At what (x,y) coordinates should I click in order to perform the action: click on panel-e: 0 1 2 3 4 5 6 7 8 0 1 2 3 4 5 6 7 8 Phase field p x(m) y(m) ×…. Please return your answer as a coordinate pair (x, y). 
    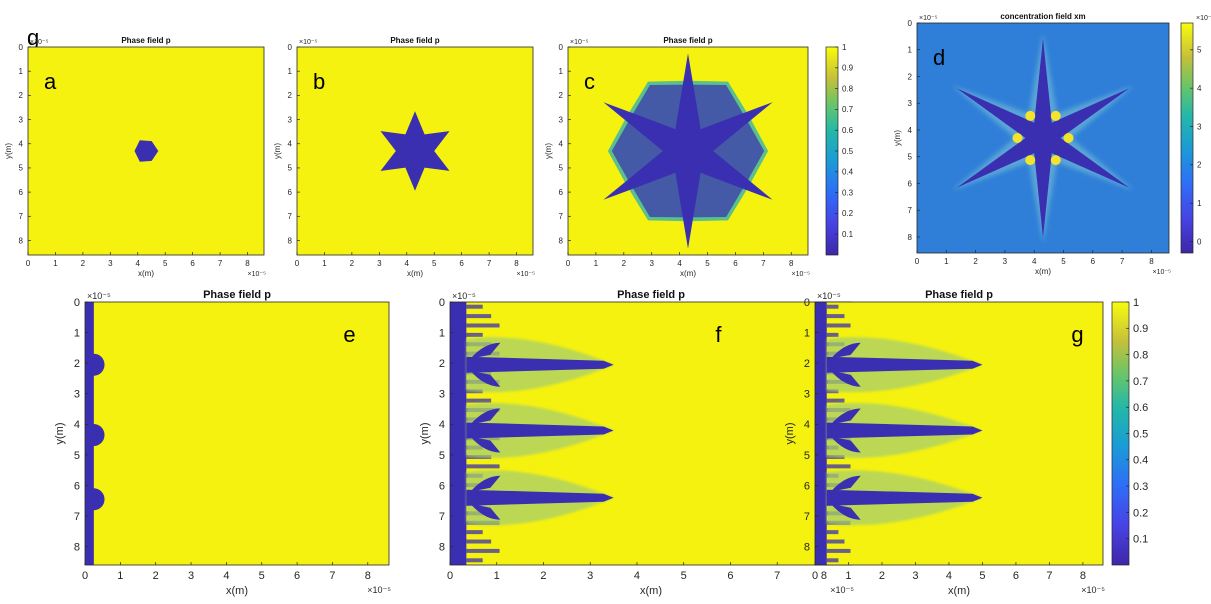
    Looking at the image, I should click on (222, 443).